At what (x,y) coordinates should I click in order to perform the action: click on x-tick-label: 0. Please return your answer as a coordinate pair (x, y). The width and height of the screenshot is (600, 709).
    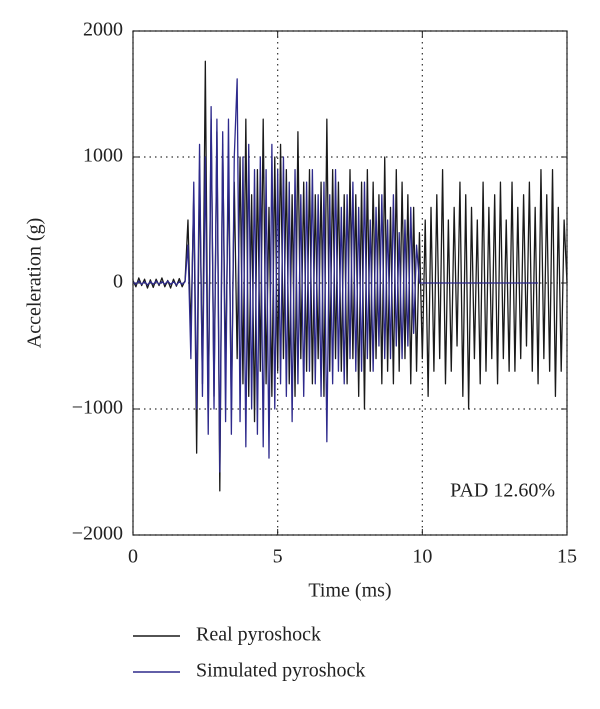
    Looking at the image, I should click on (133, 557).